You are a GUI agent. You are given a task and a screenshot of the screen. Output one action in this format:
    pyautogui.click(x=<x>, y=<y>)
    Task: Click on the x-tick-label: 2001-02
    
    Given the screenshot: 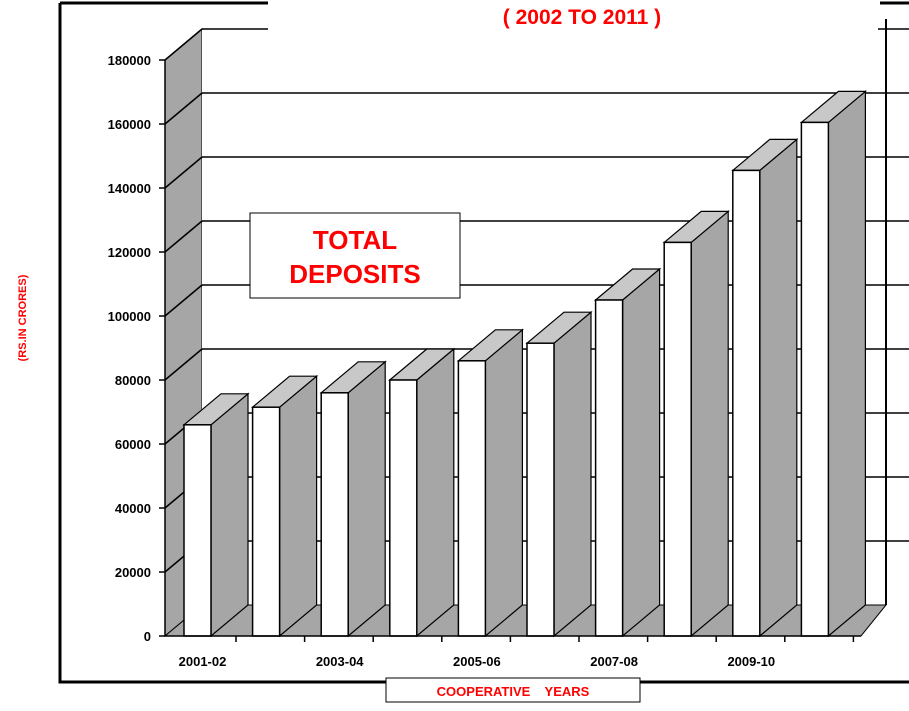 What is the action you would take?
    pyautogui.click(x=203, y=661)
    